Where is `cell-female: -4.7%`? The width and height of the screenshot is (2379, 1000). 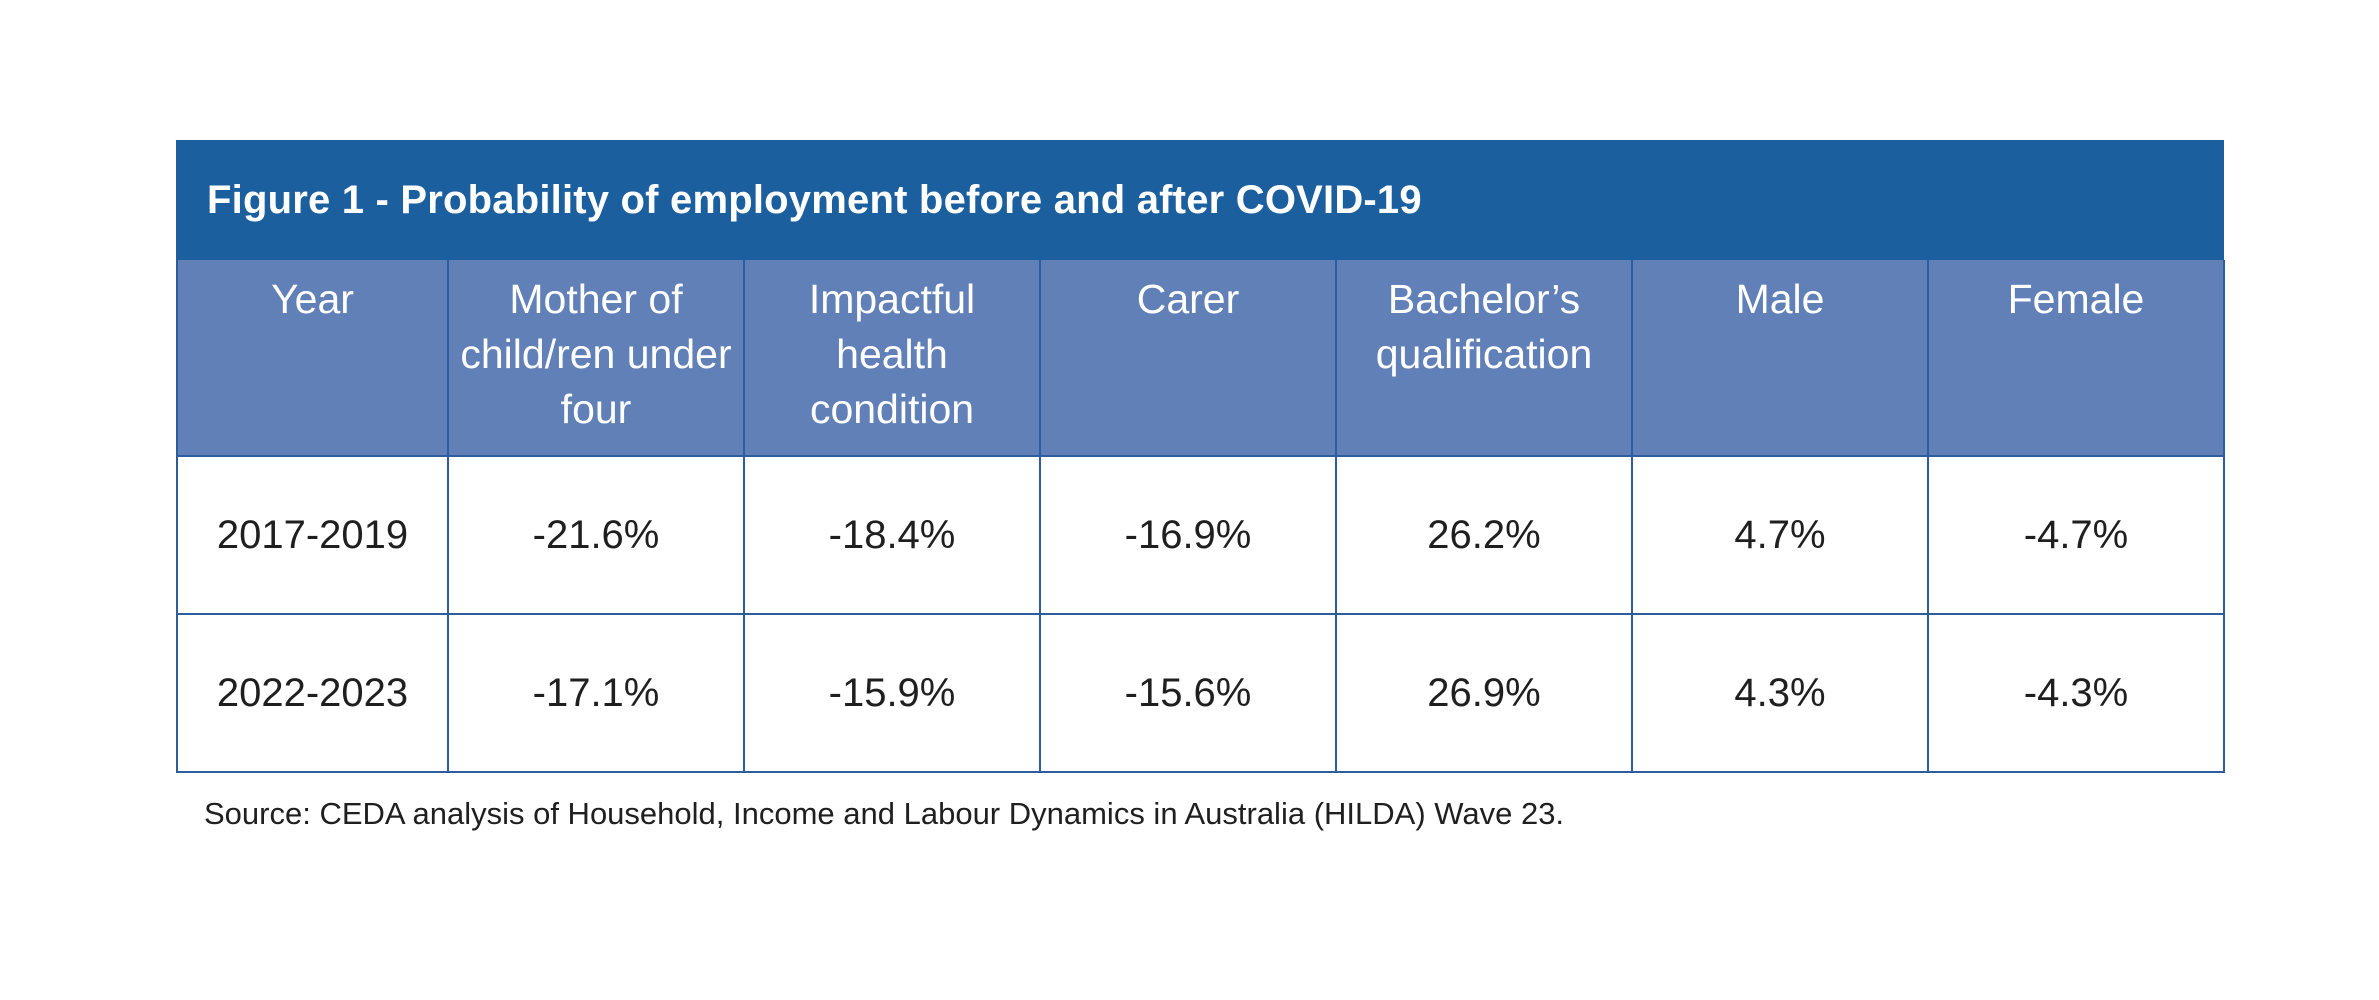
cell-female: -4.7% is located at coordinates (2076, 535).